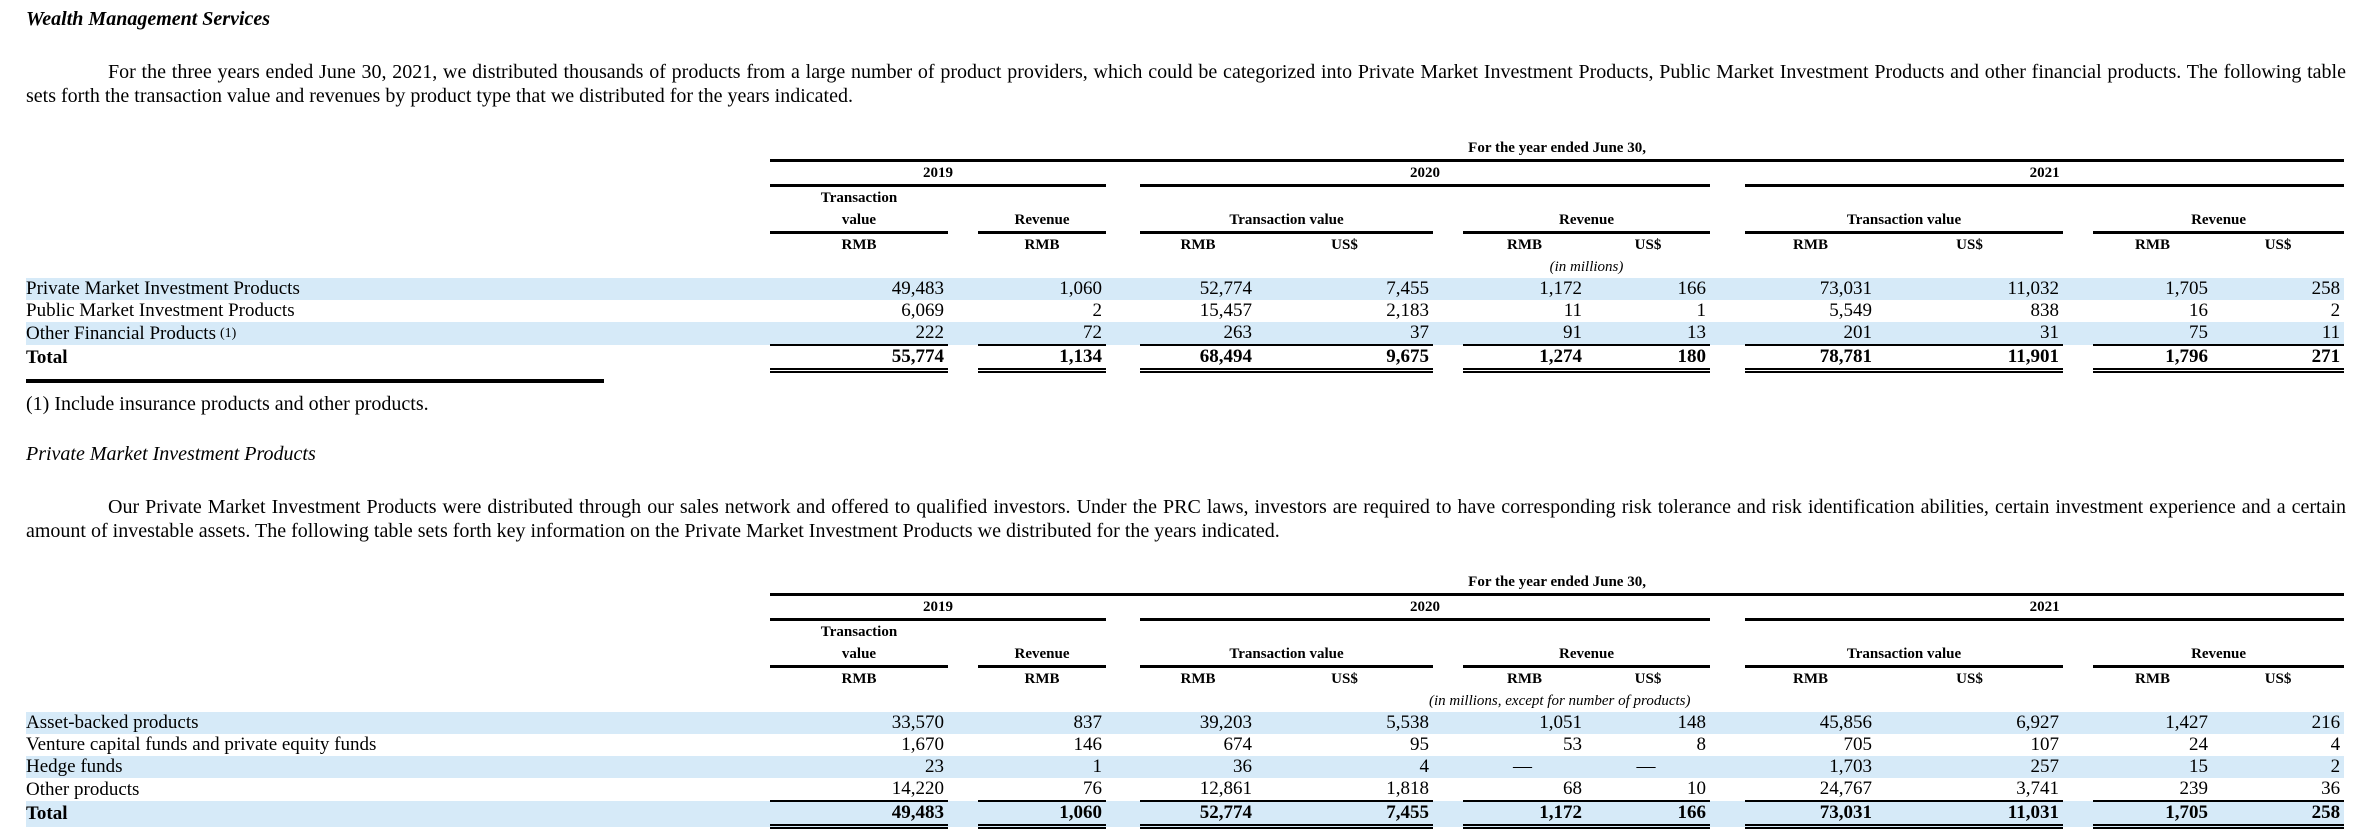 Image resolution: width=2354 pixels, height=836 pixels. What do you see at coordinates (2278, 790) in the screenshot?
I see `value-cell: 36` at bounding box center [2278, 790].